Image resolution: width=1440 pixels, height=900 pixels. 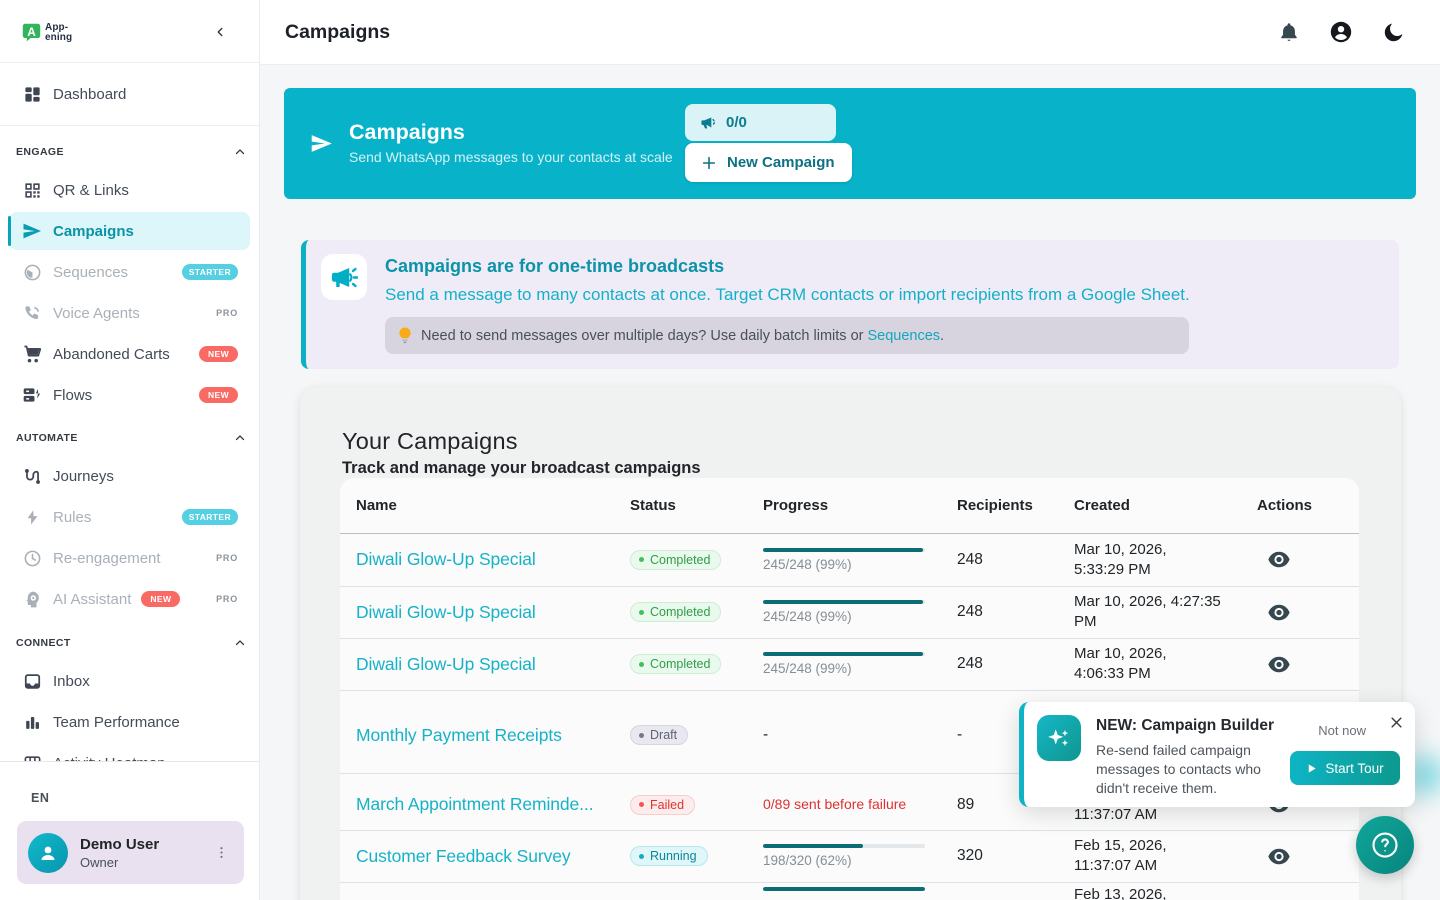 I want to click on svg-text: A, so click(x=31, y=32).